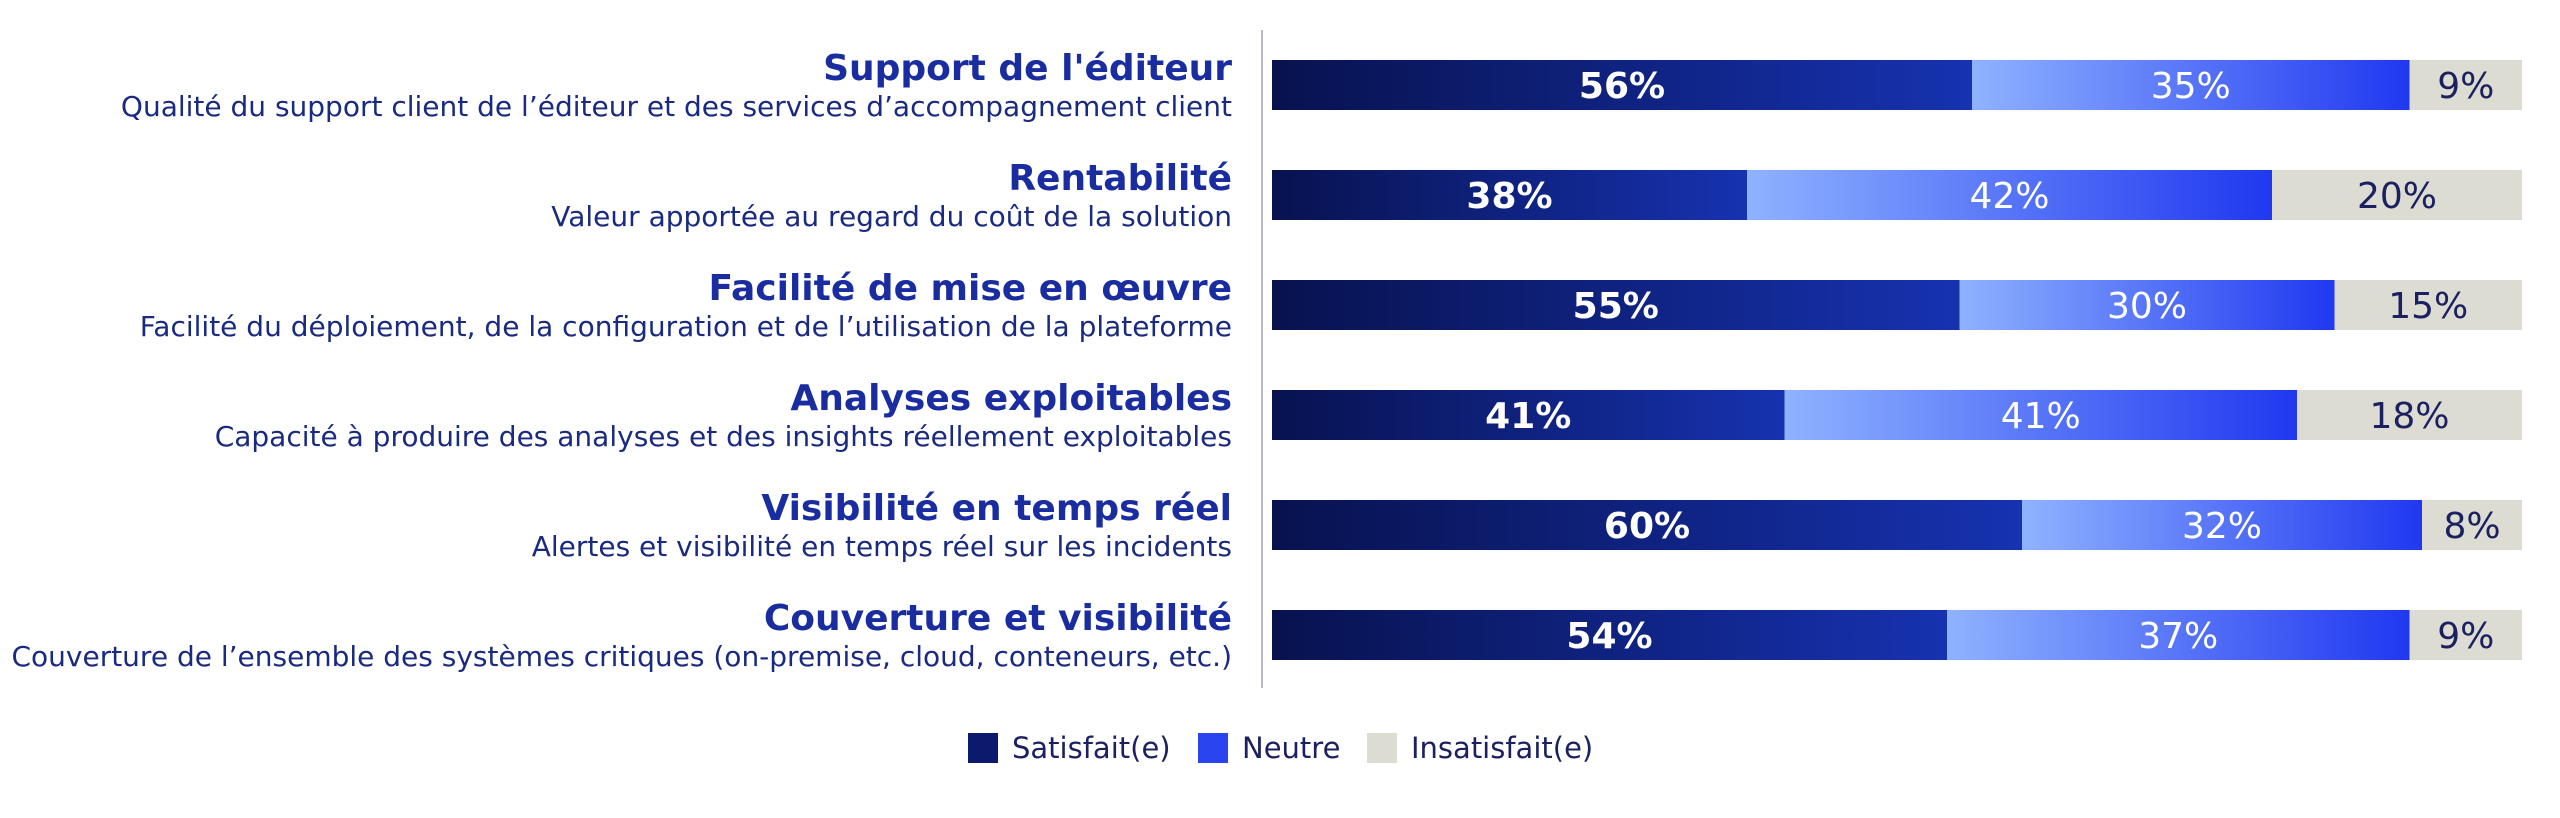 This screenshot has height=818, width=2560. I want to click on category-title: Couverture et visibilité, so click(998, 618).